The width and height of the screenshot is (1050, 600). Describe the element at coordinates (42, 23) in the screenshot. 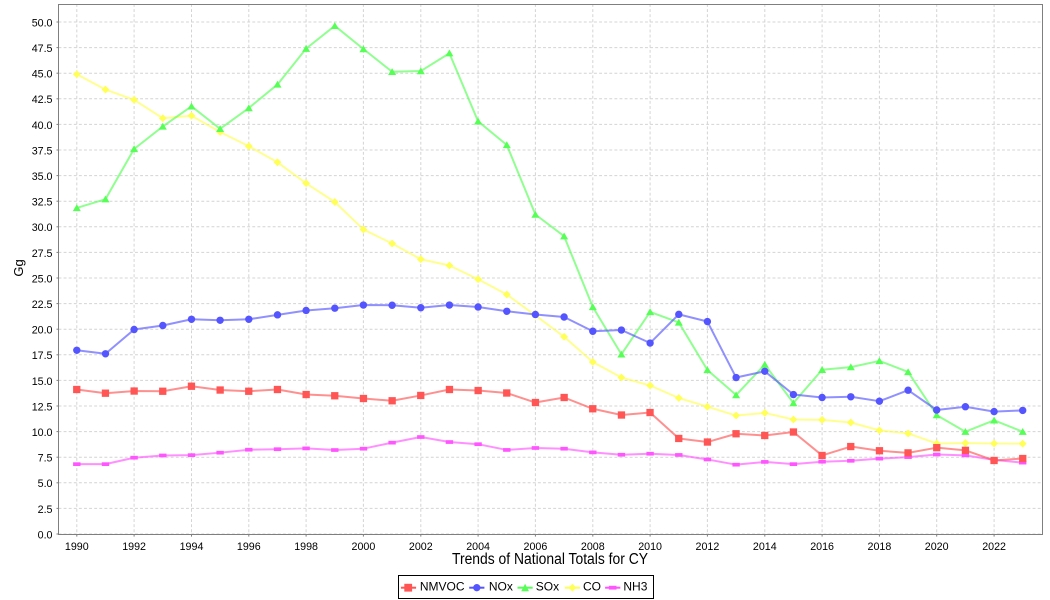

I see `svg-text: 50.0` at that location.